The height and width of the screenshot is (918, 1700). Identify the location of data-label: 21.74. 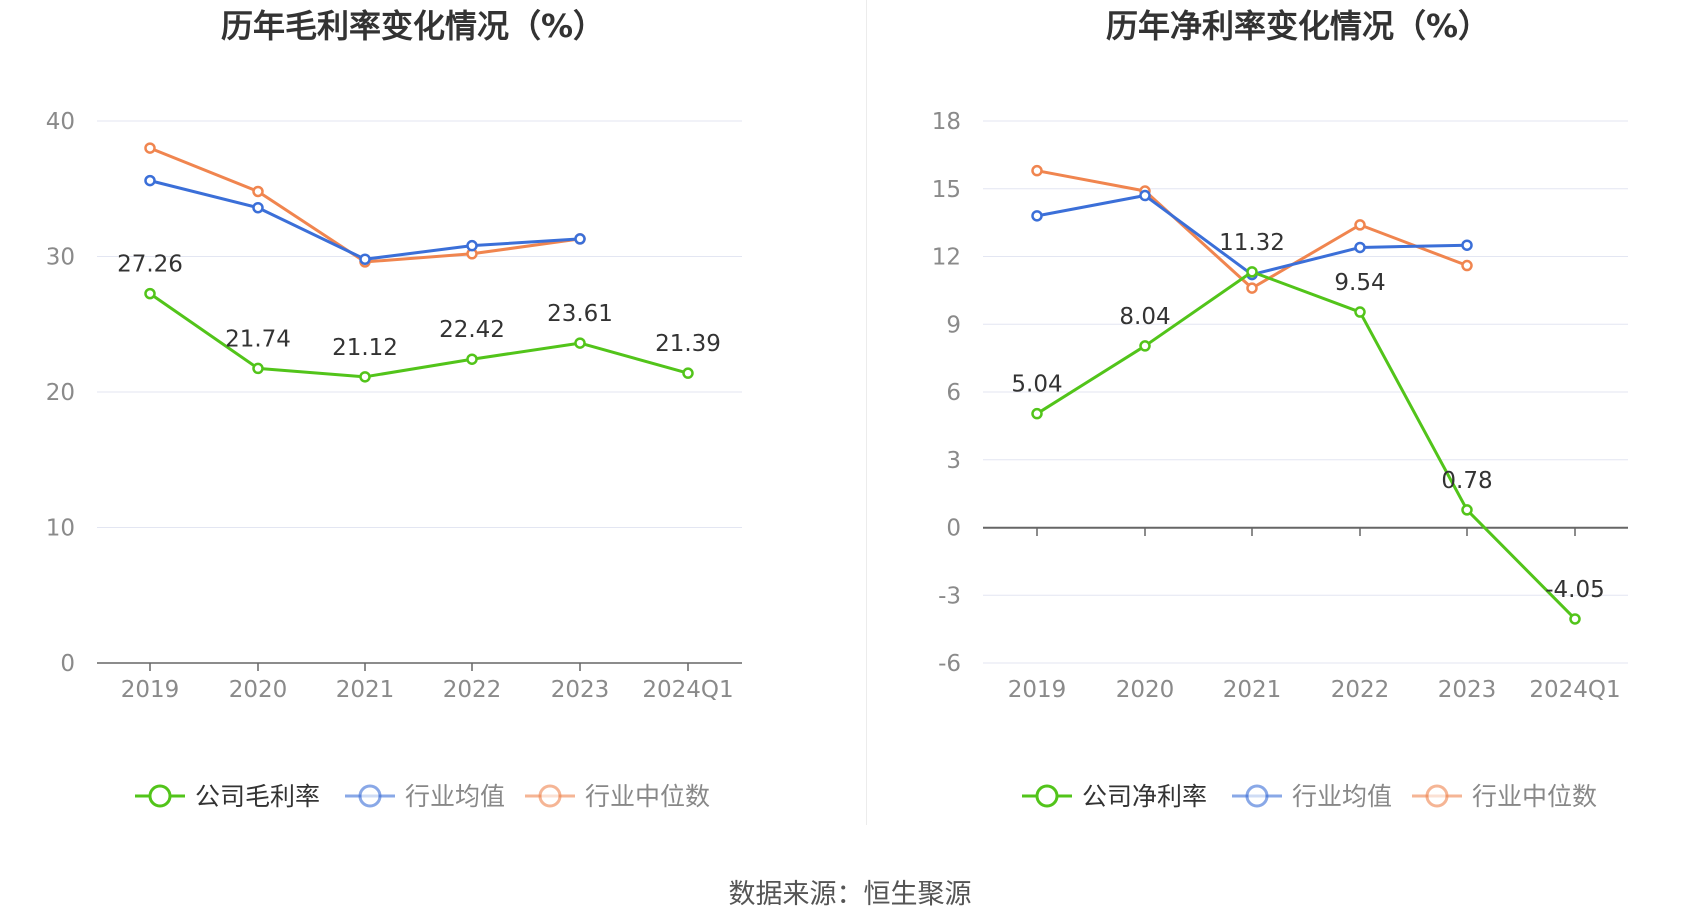
(258, 339).